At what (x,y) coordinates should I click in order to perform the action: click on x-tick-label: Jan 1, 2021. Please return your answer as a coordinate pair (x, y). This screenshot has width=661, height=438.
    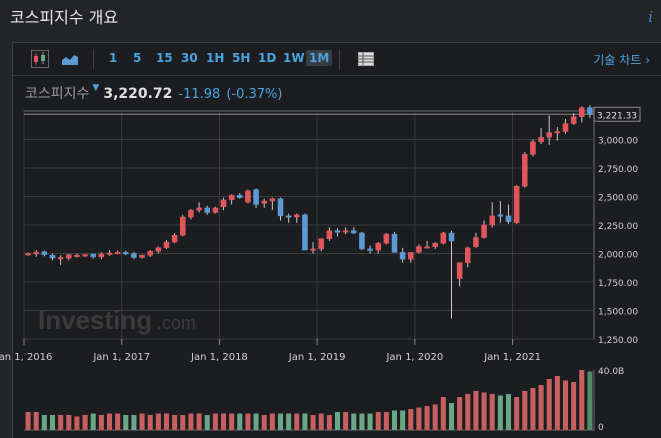
    Looking at the image, I should click on (512, 357).